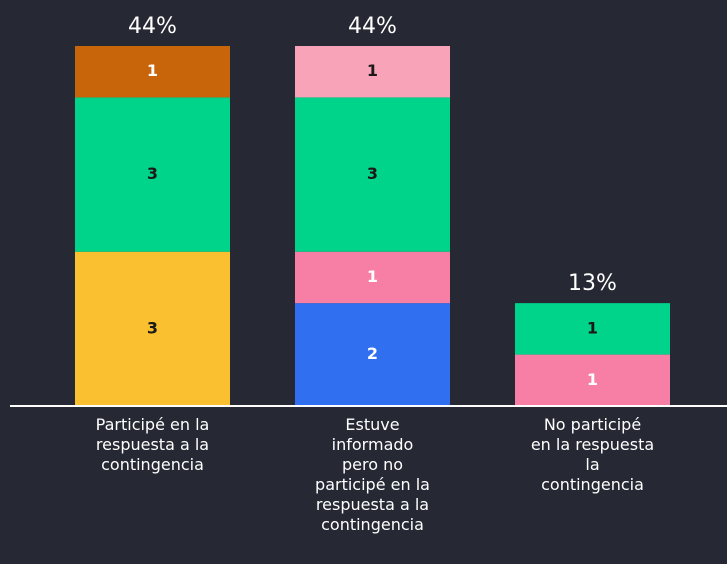 The image size is (727, 564). I want to click on total-label: 13%, so click(592, 283).